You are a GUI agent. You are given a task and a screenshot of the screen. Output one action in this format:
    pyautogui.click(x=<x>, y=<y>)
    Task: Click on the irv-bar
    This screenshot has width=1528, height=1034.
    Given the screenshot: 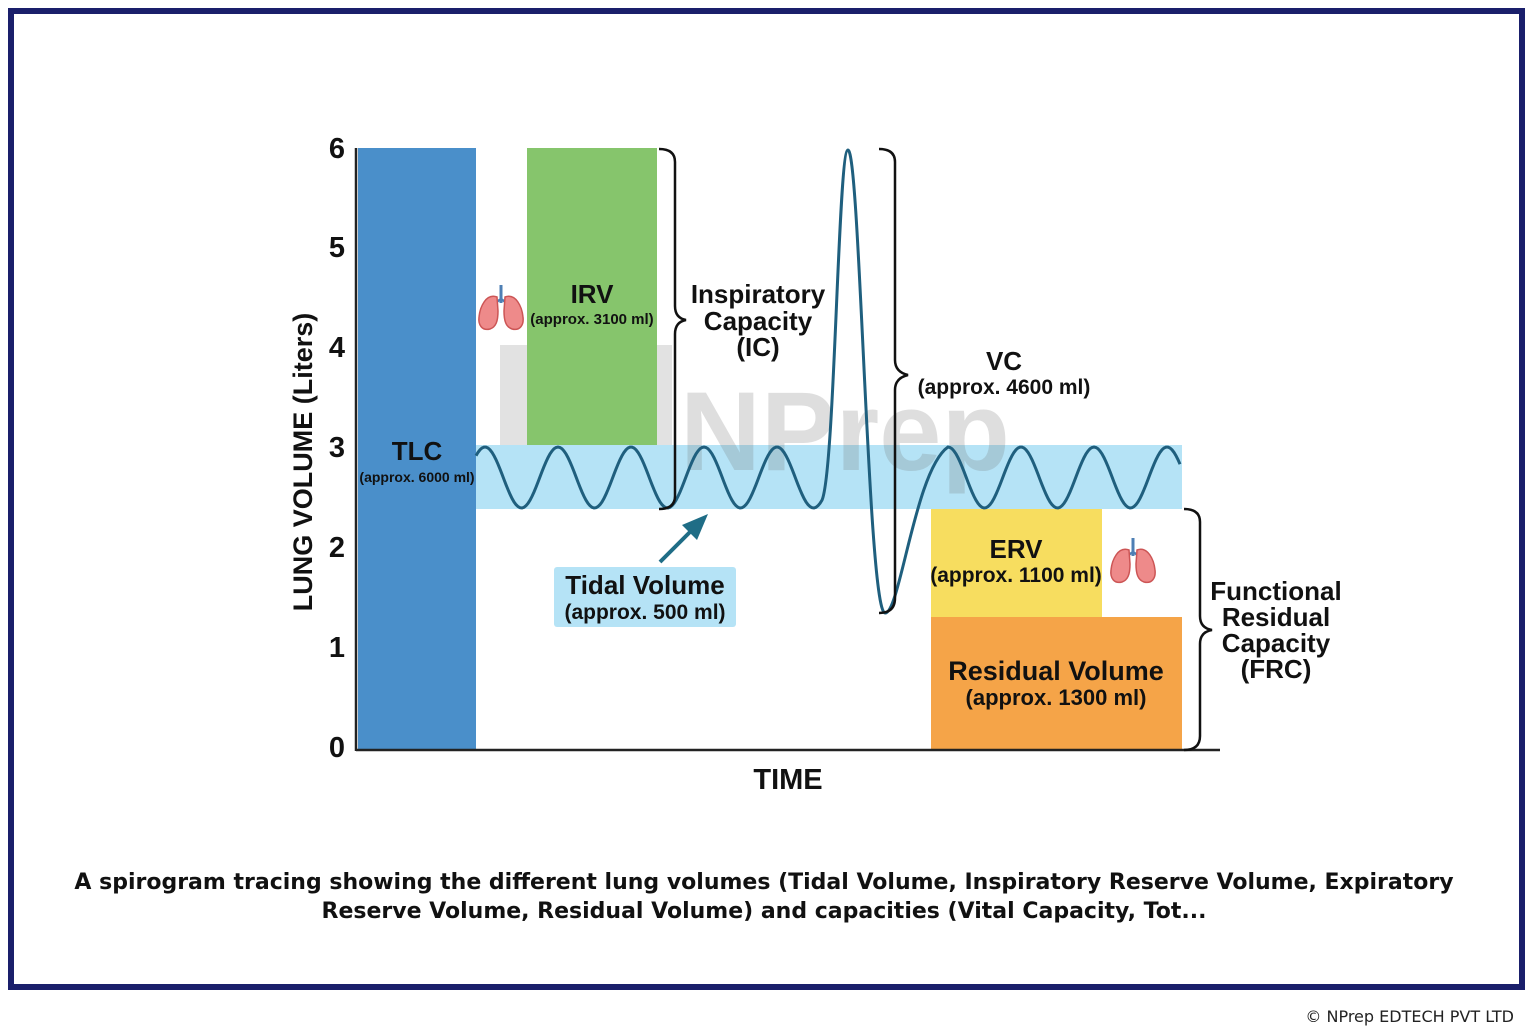 What is the action you would take?
    pyautogui.click(x=592, y=296)
    